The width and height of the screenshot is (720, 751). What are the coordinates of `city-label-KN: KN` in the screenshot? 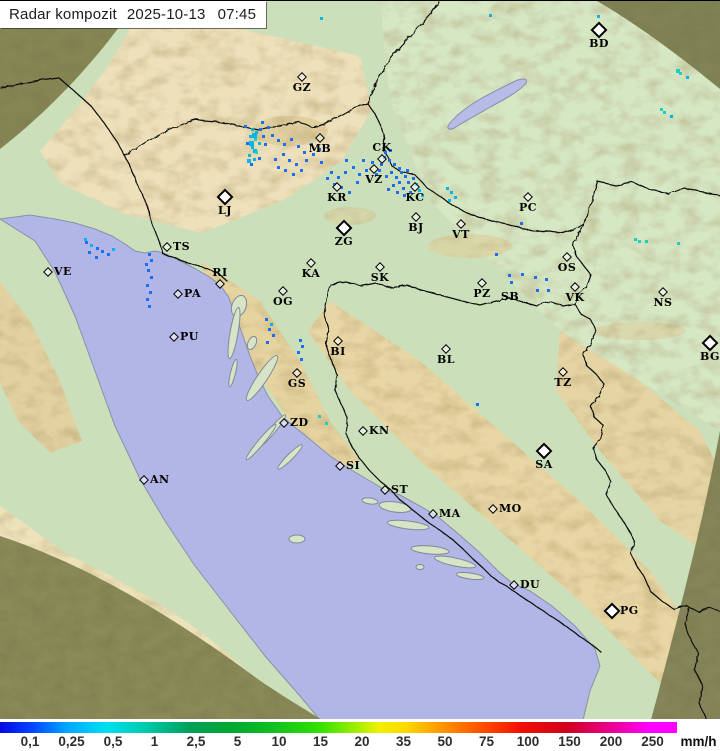 It's located at (379, 430).